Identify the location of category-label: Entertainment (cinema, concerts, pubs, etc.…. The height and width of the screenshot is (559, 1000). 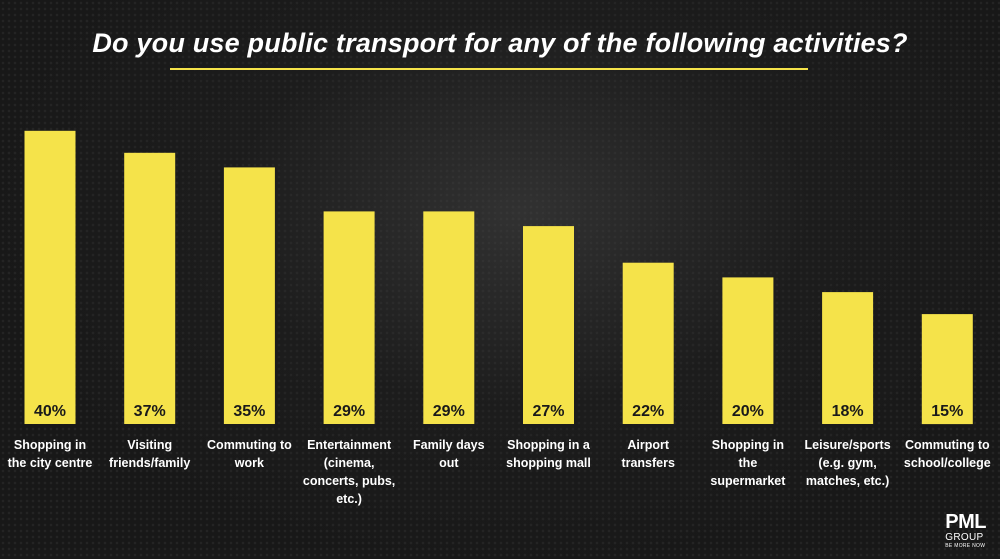
(349, 472).